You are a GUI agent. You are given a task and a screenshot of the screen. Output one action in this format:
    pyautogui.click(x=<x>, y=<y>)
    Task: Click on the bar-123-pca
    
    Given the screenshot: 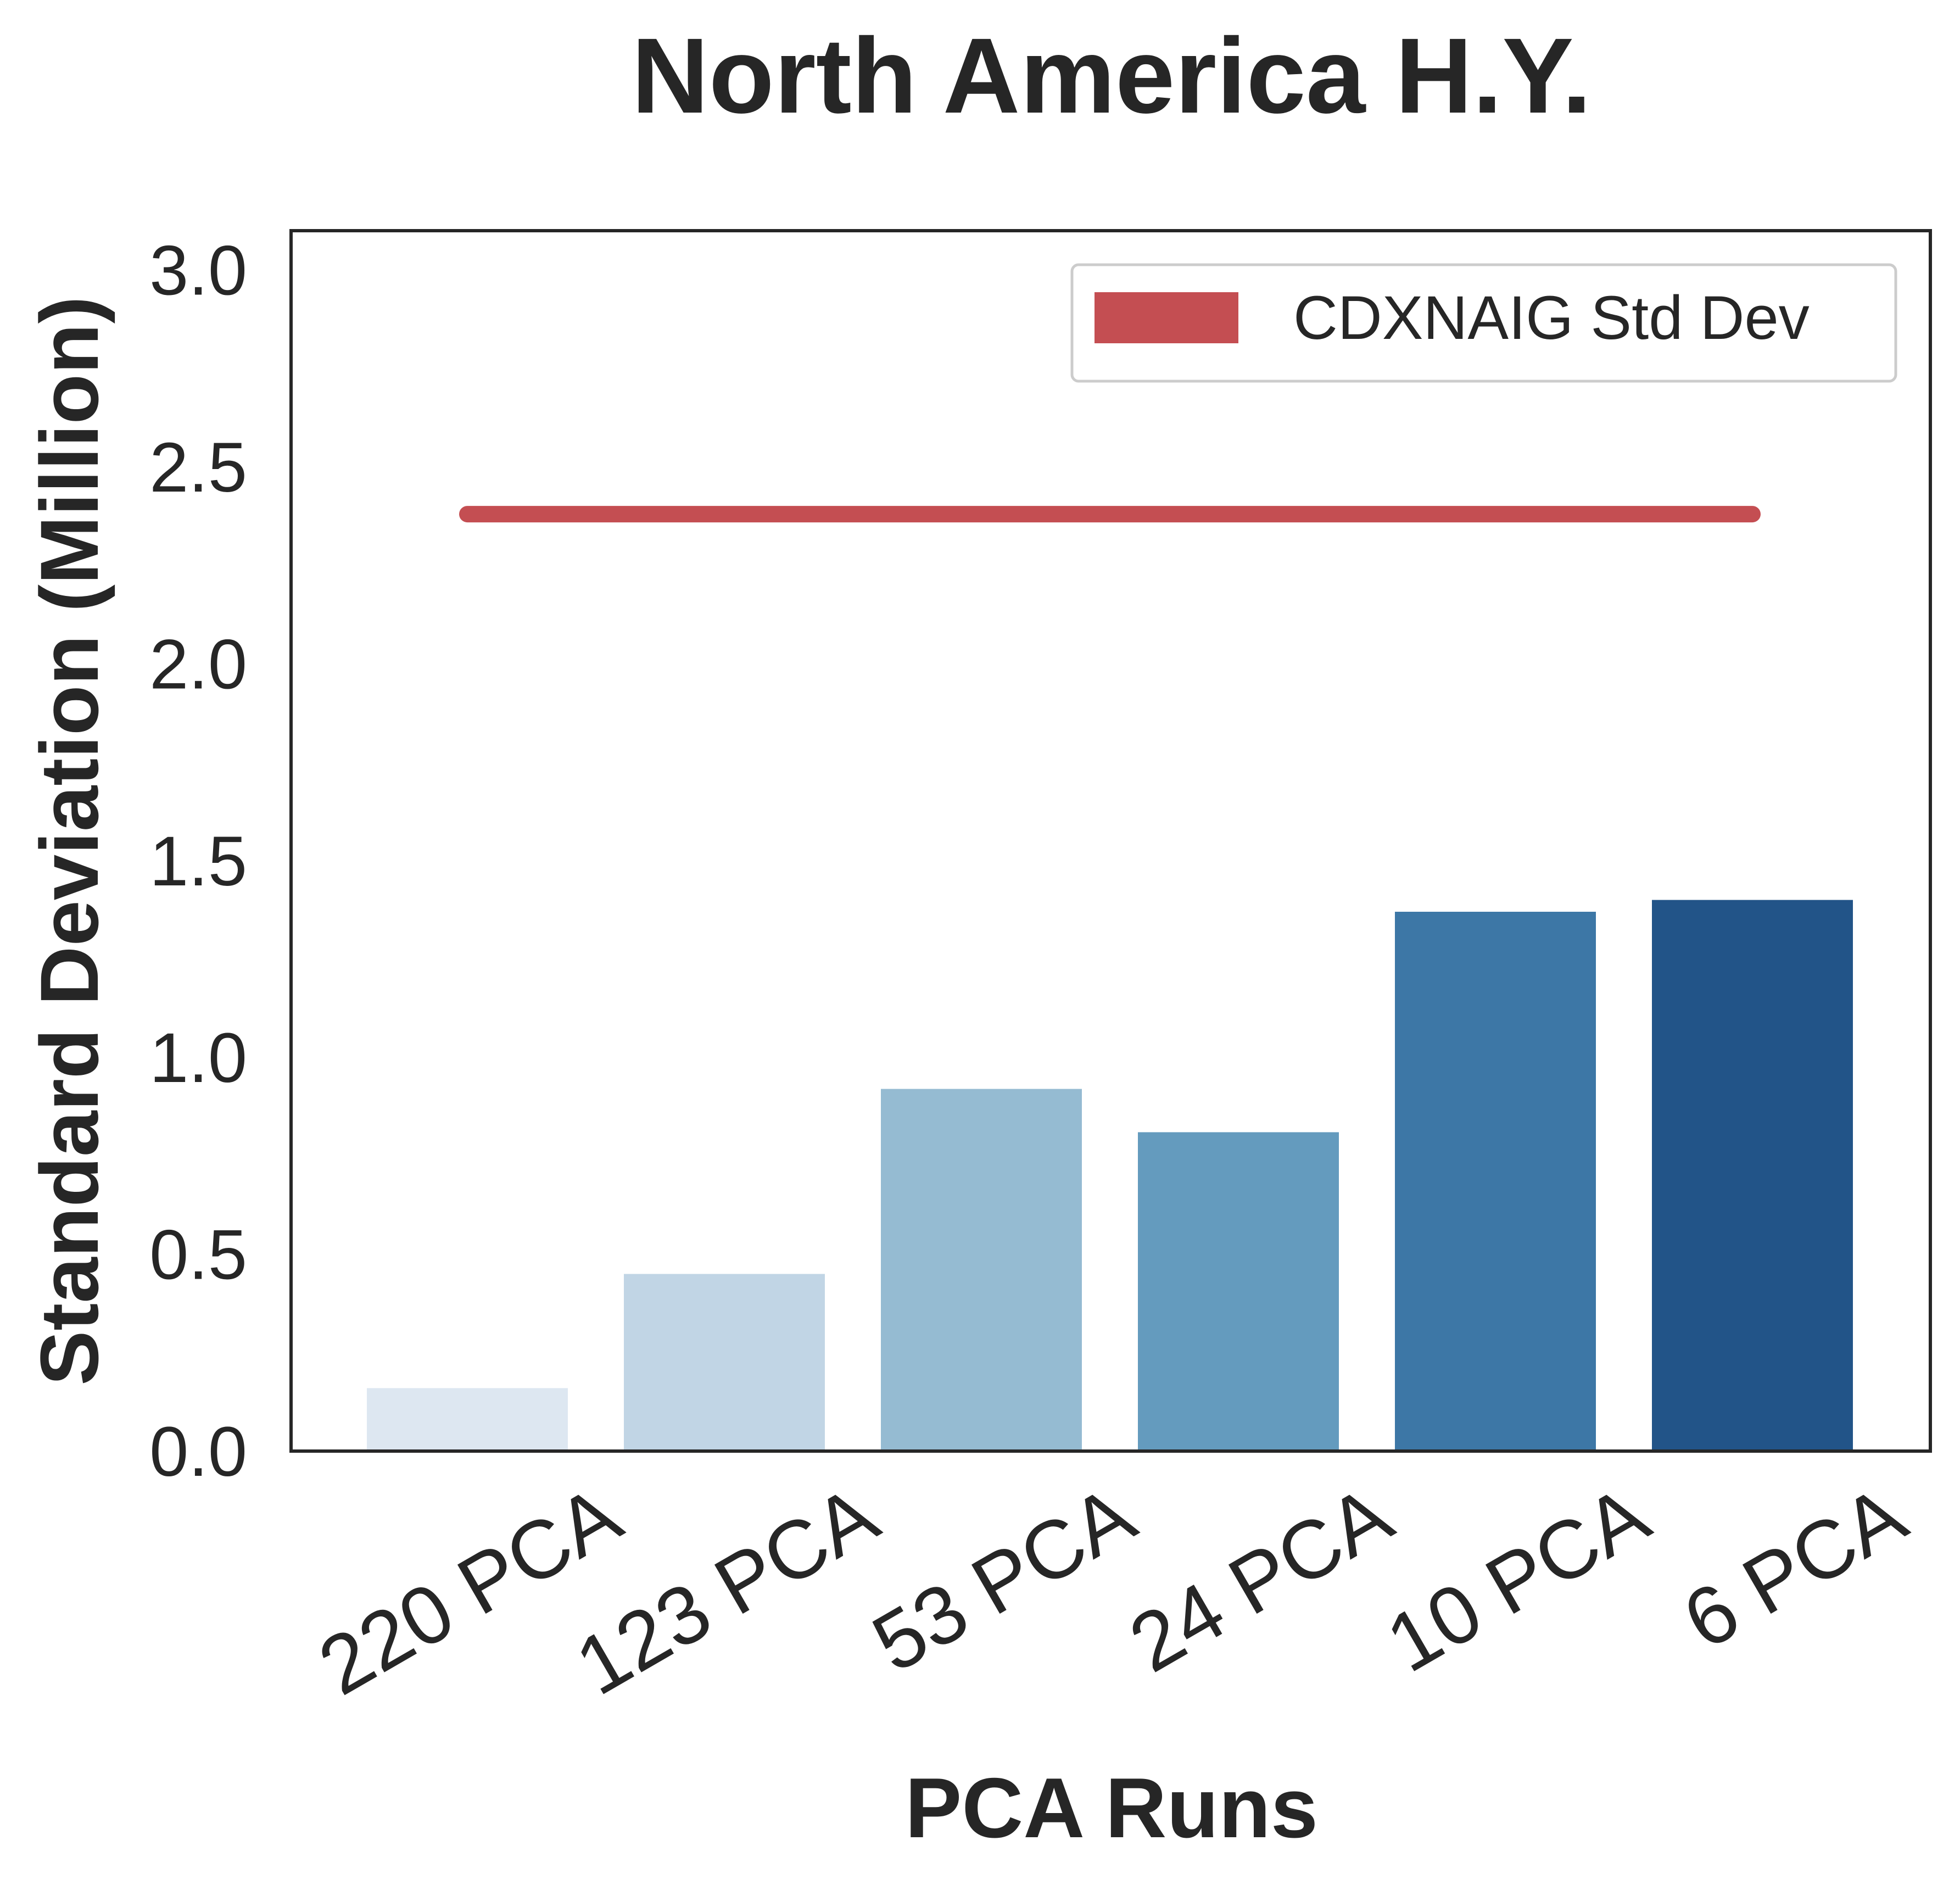 What is the action you would take?
    pyautogui.click(x=724, y=1362)
    